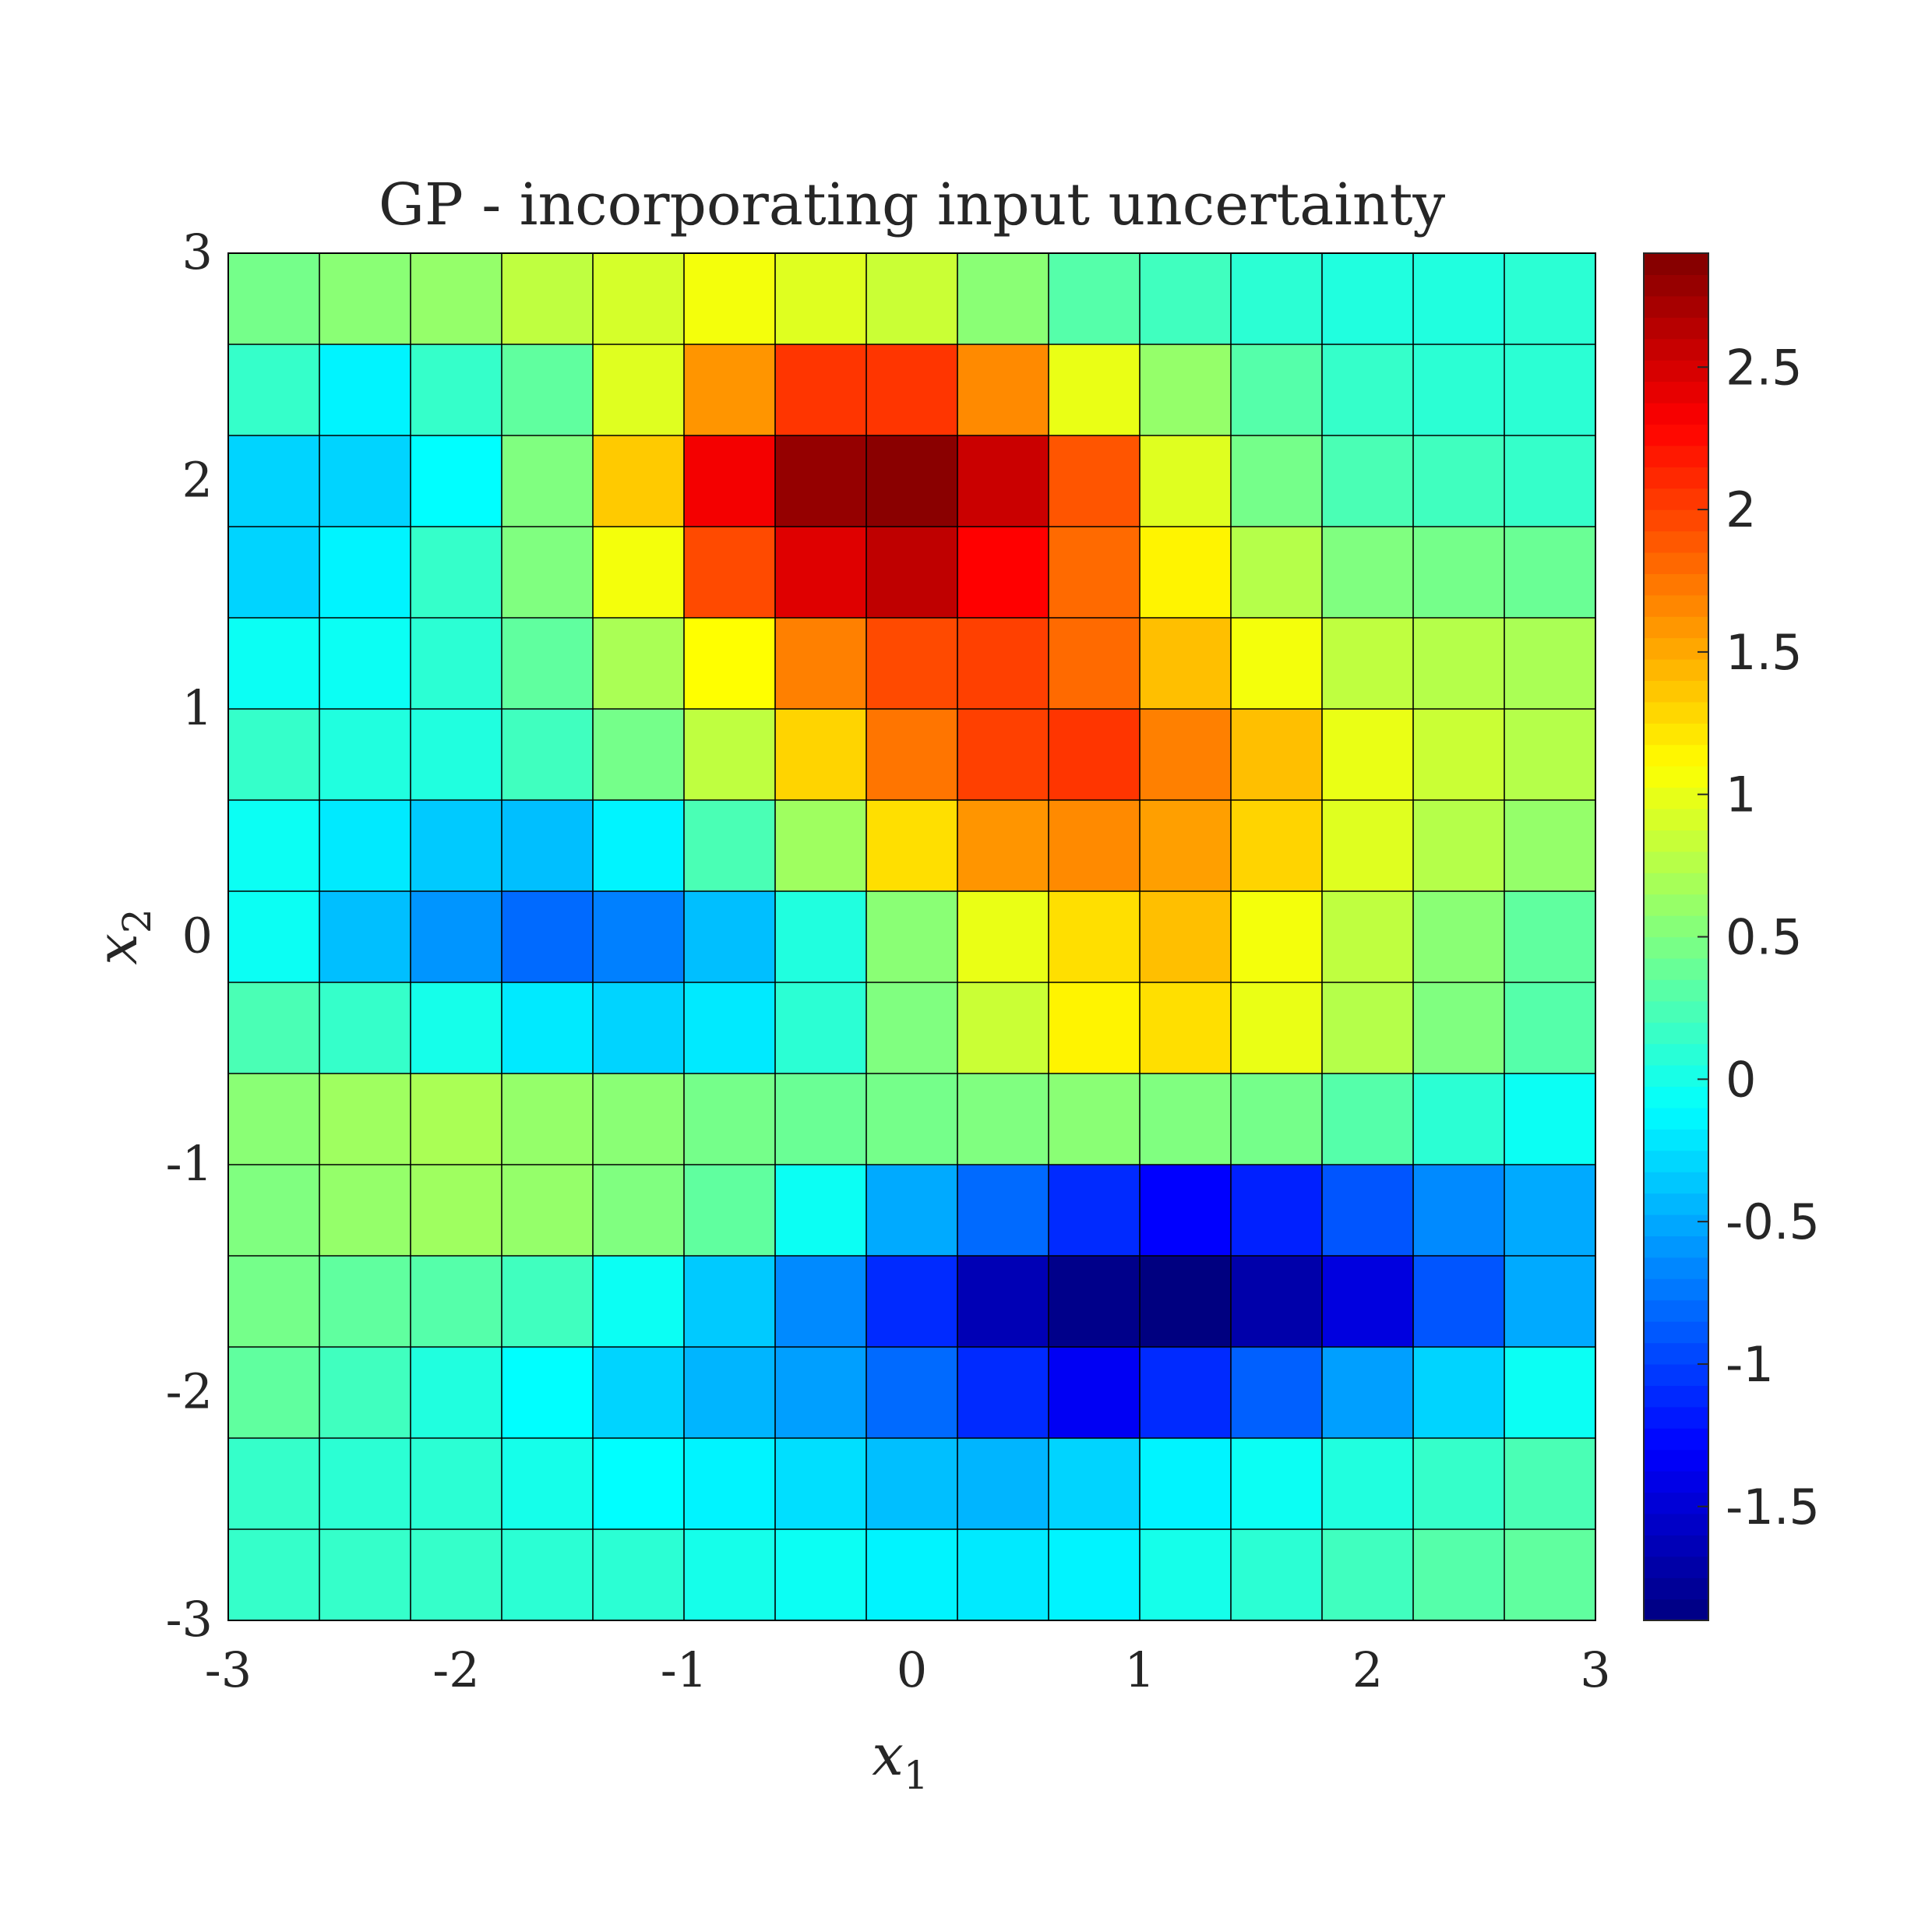 The height and width of the screenshot is (1932, 1932). I want to click on colorbar-tick-label: 1.5, so click(1764, 653).